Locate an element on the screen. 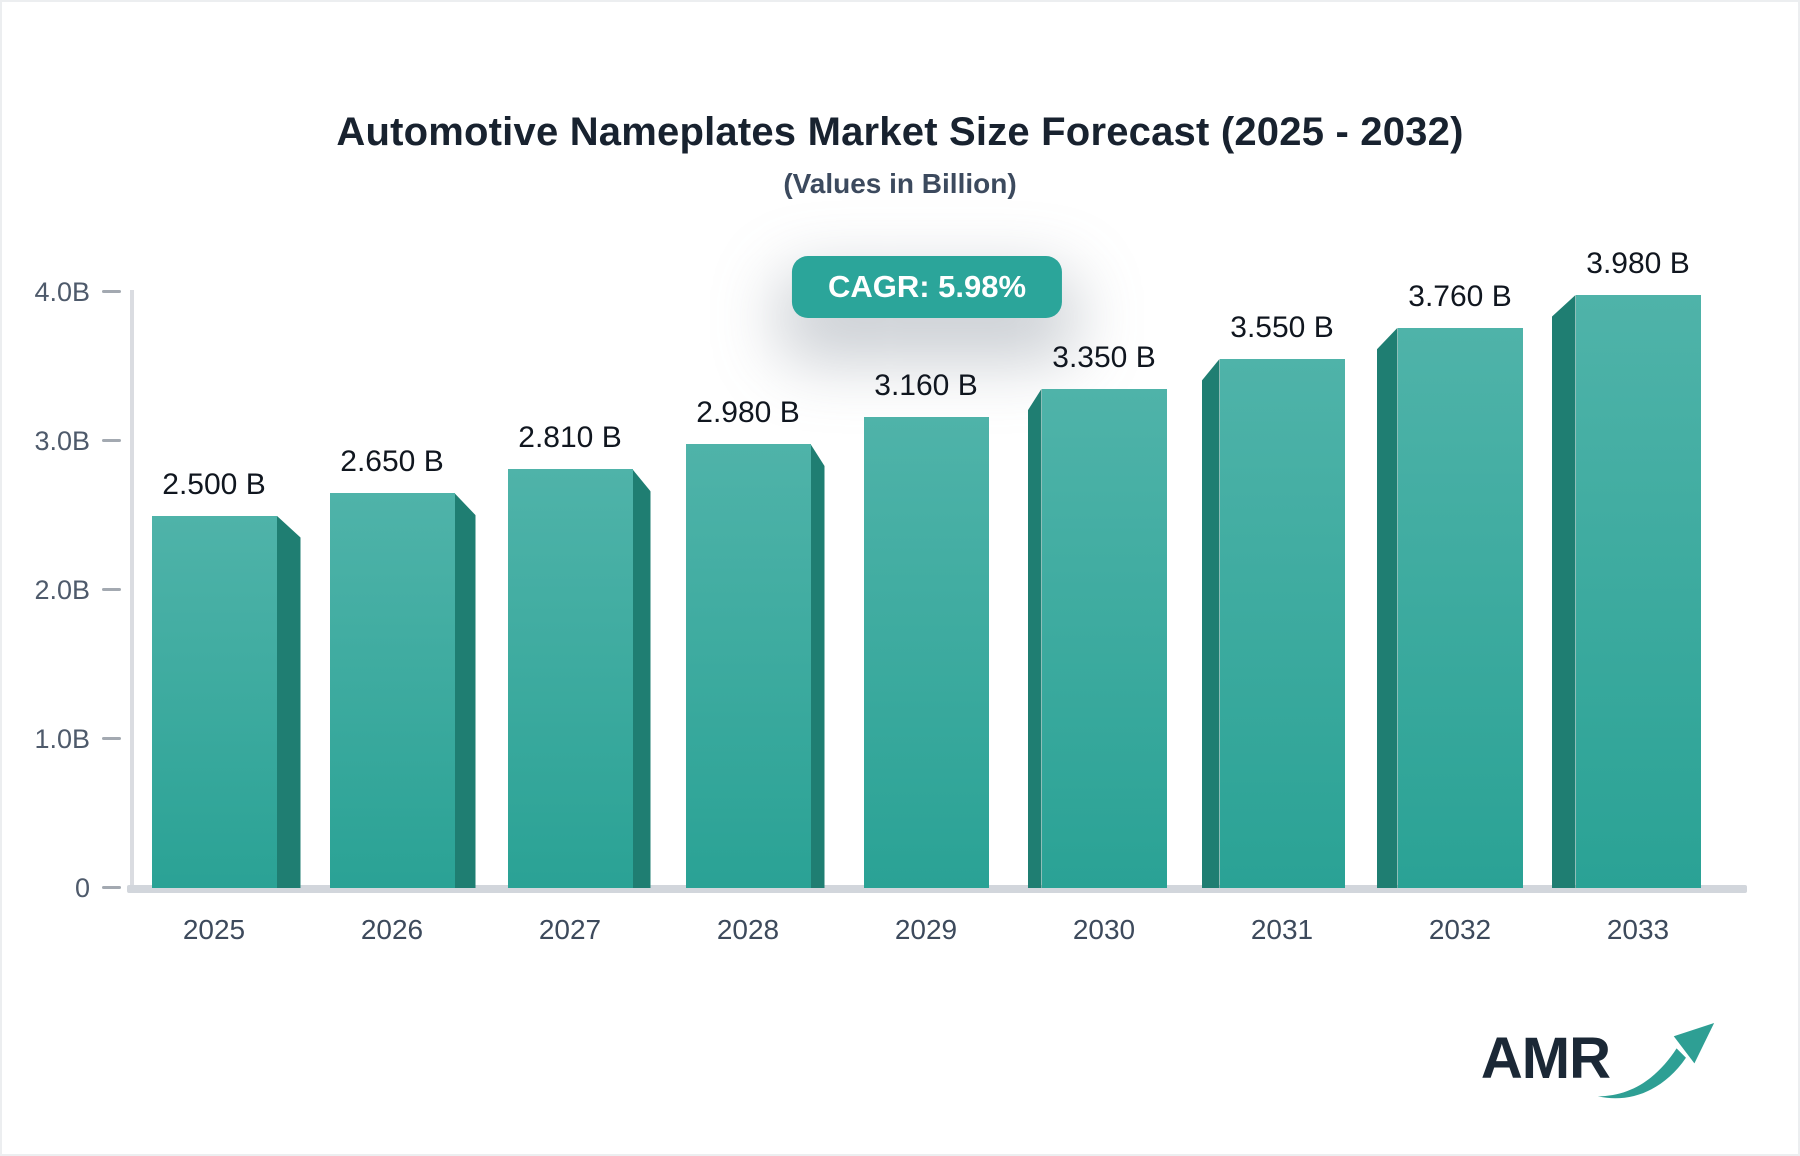  amr-logo: AMR is located at coordinates (1598, 1059).